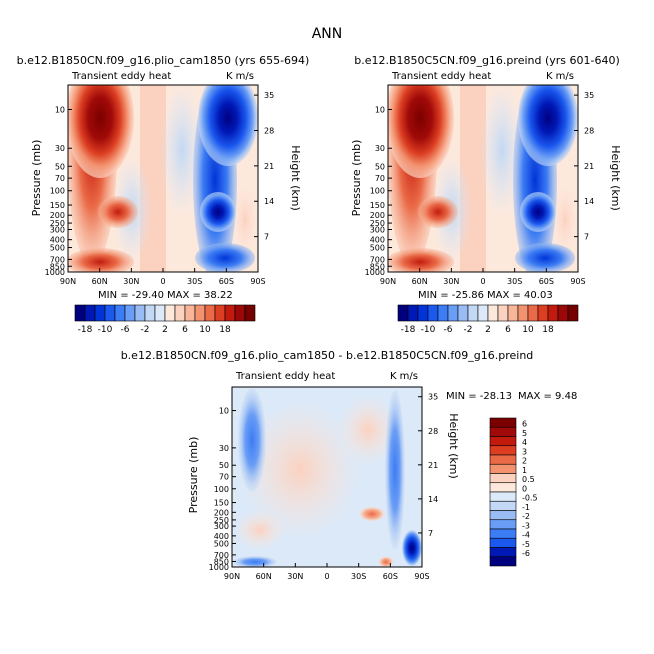 The height and width of the screenshot is (654, 654). I want to click on colorbar-label: -3, so click(526, 525).